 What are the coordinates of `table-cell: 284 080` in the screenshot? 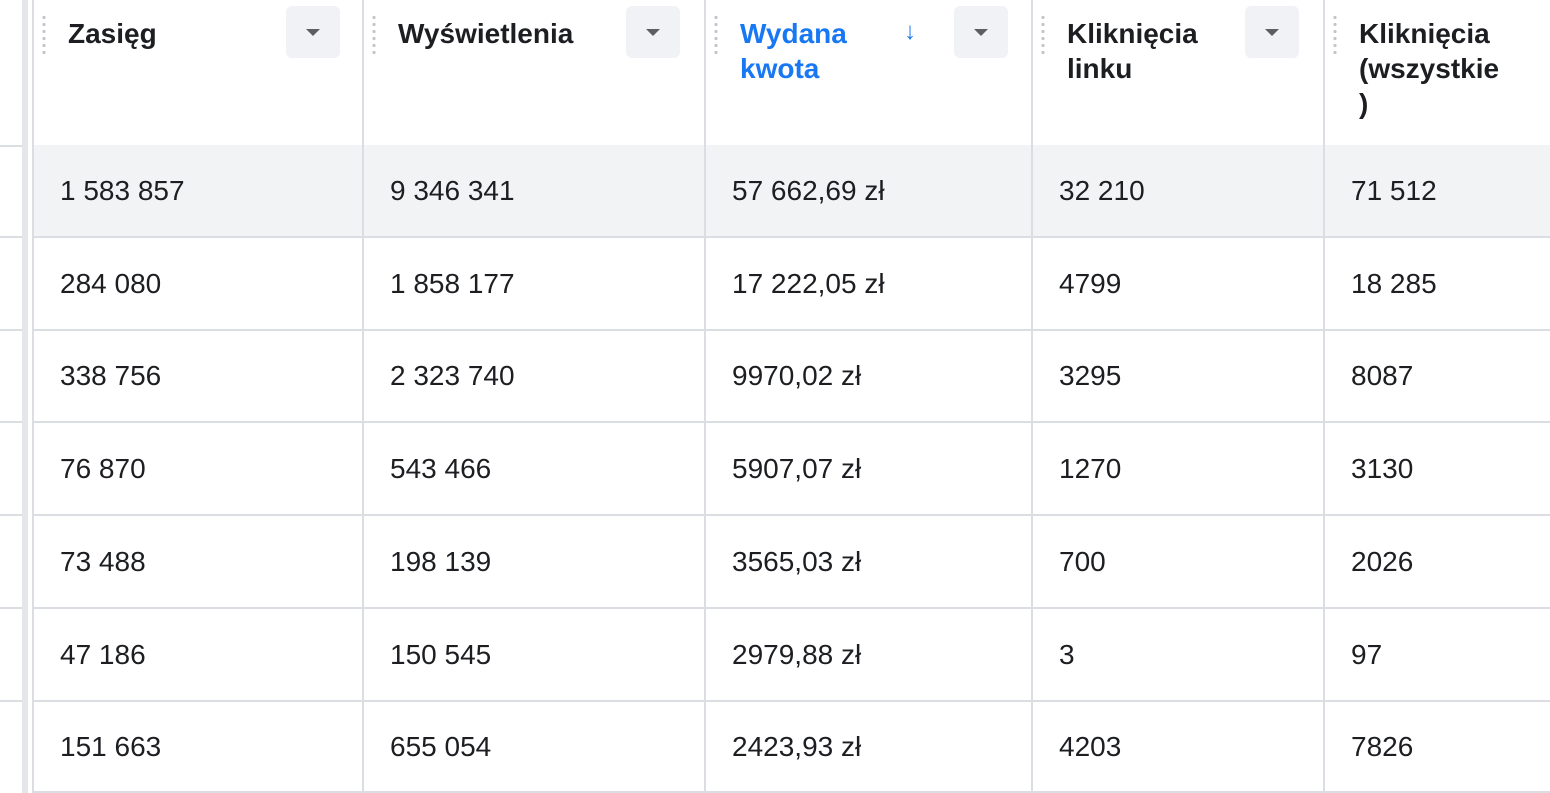 It's located at (199, 283).